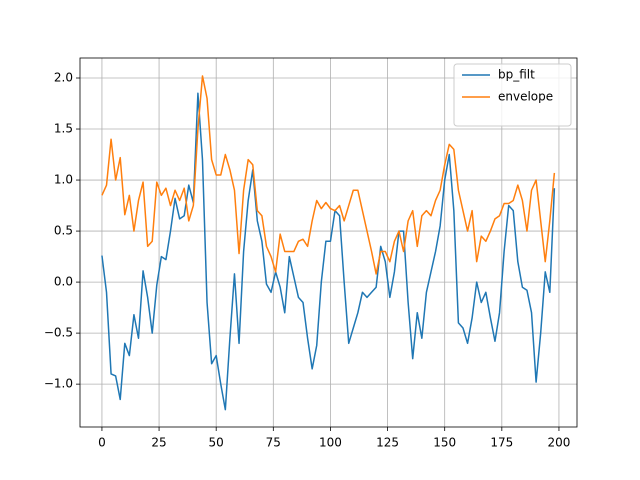 Image resolution: width=640 pixels, height=480 pixels. I want to click on y-tick-label: −1.0, so click(58, 384).